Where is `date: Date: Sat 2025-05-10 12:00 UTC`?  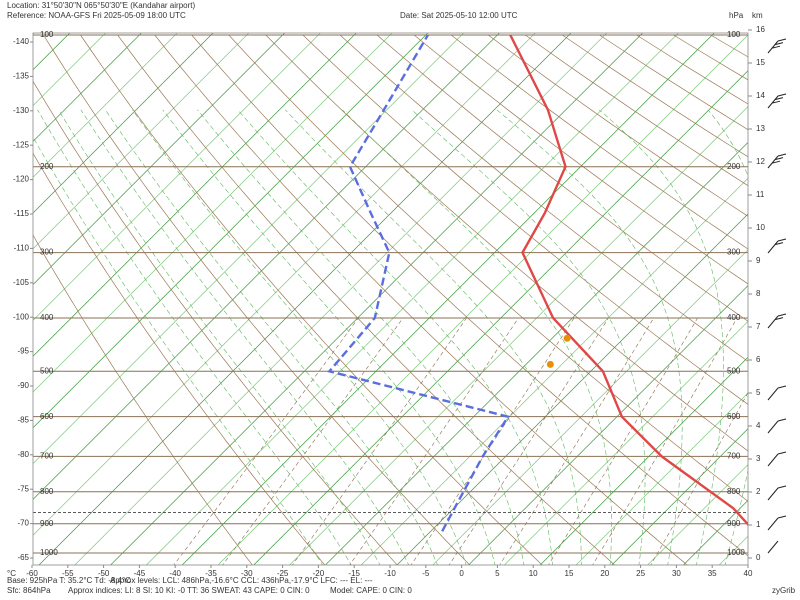 date: Date: Sat 2025-05-10 12:00 UTC is located at coordinates (459, 15).